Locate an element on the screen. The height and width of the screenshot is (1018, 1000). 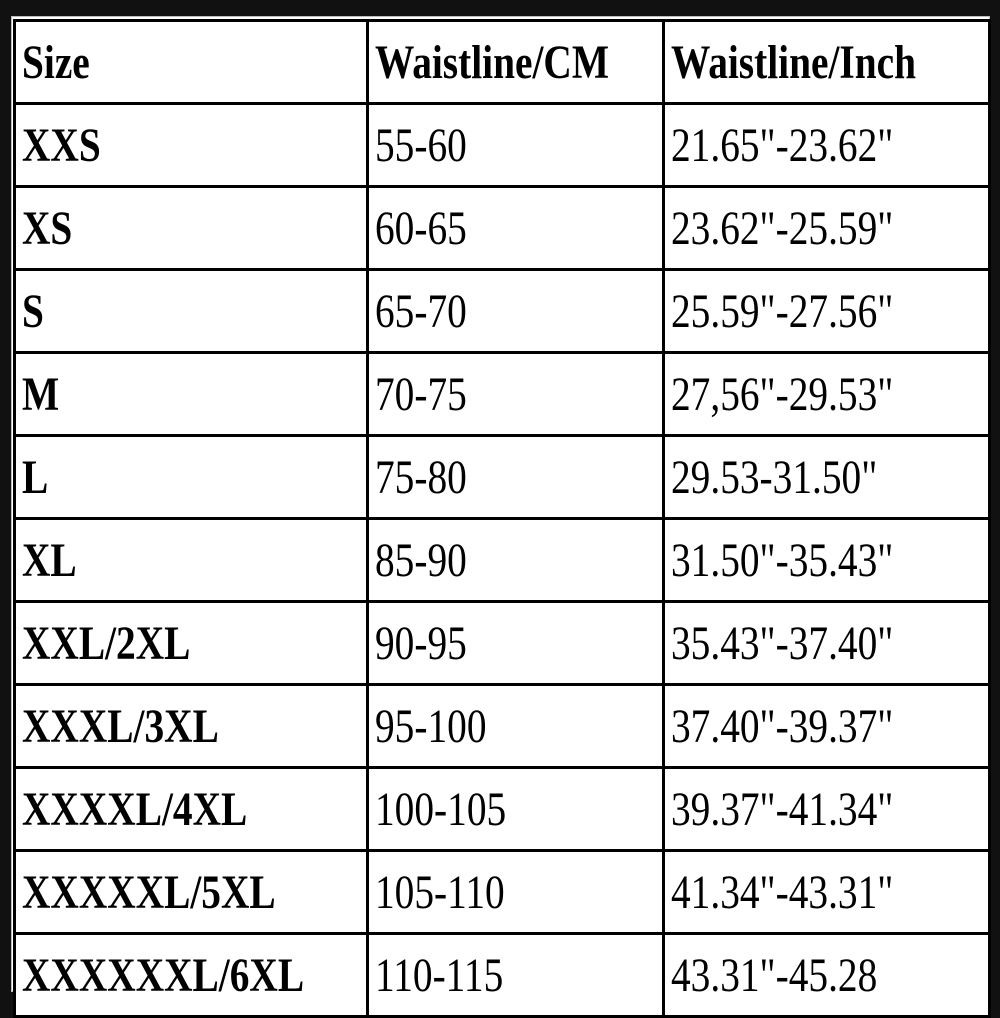
waistline-cm-cell-text: 100-105 is located at coordinates (441, 809).